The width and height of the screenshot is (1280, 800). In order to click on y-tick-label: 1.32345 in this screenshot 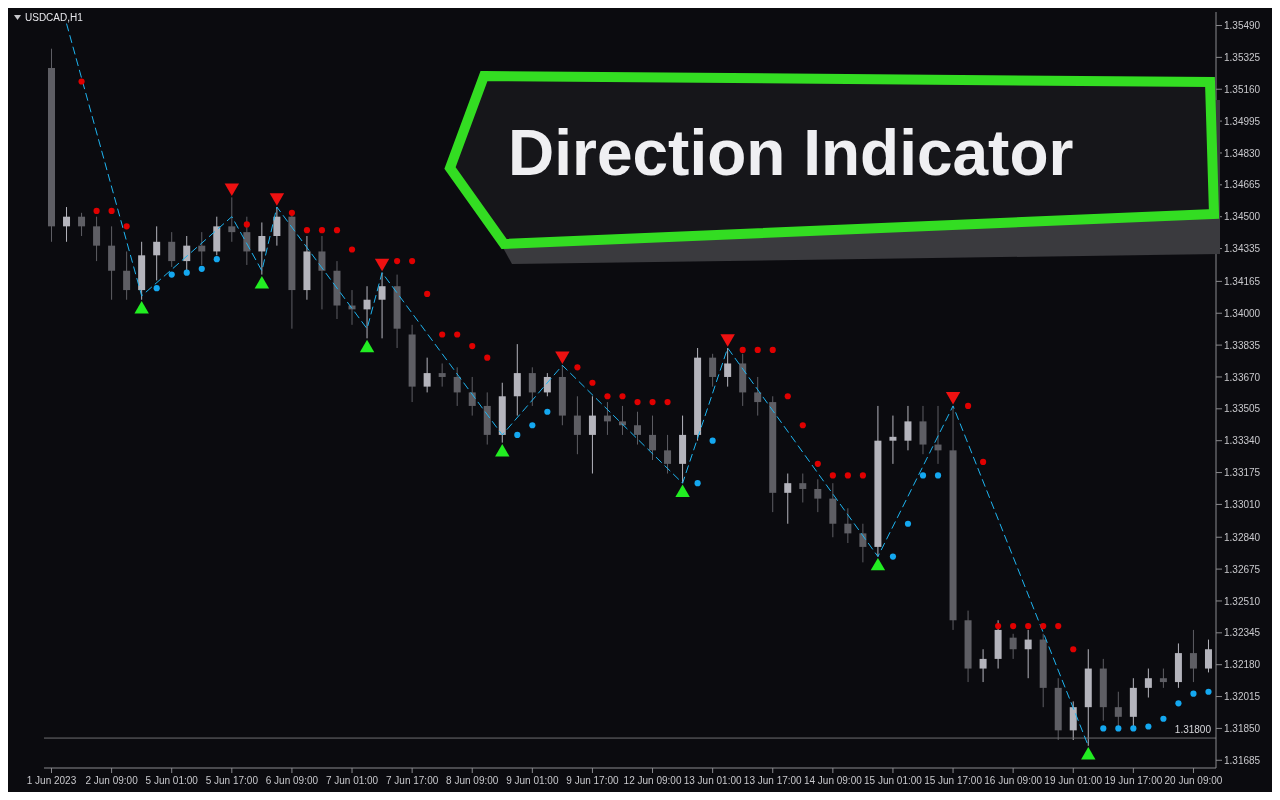, I will do `click(1242, 633)`.